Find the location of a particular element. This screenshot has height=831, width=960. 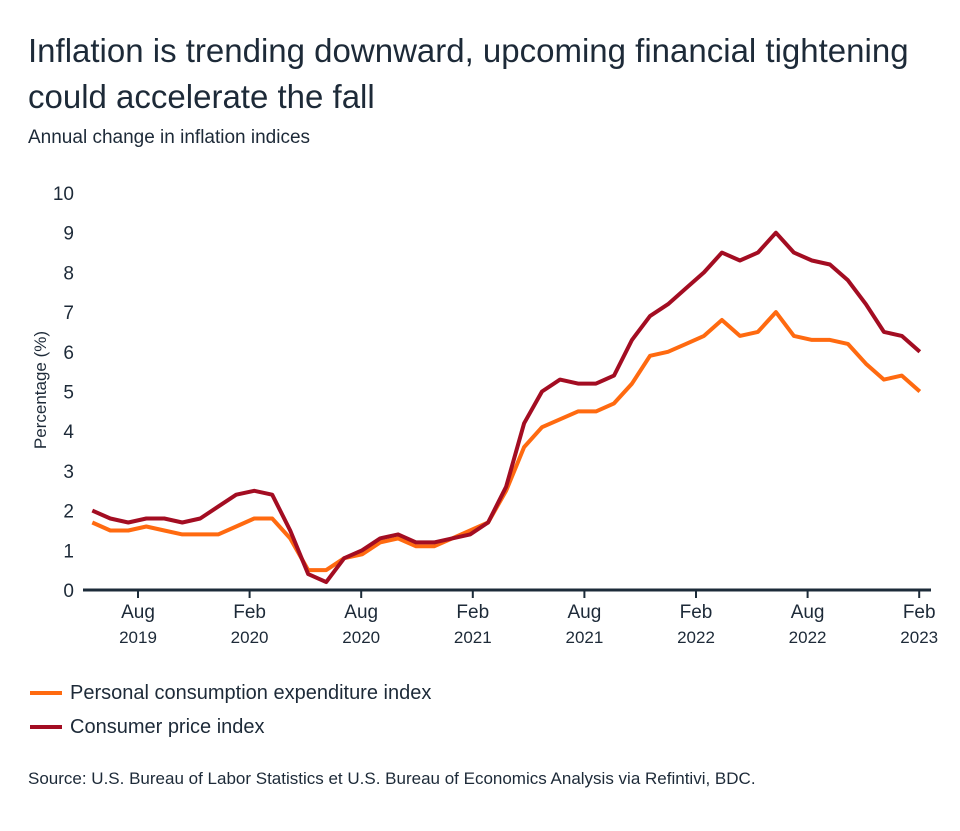

legend-item-pce: Personal consumption expenditure index is located at coordinates (230, 693).